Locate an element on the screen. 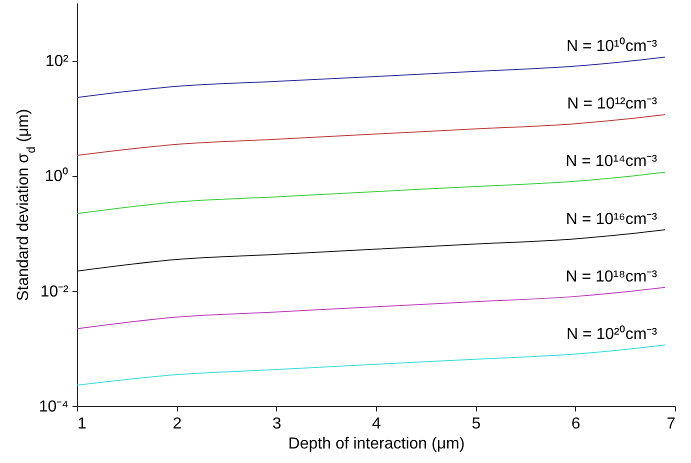  series-label: N = 10¹⁶cm⁻³ is located at coordinates (612, 219).